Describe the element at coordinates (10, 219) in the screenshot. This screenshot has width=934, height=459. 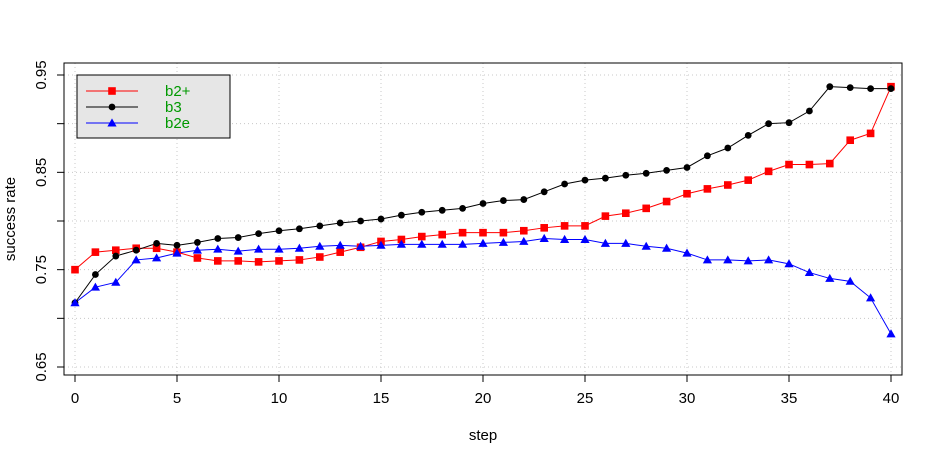
I see `y-axis-title: success rate` at that location.